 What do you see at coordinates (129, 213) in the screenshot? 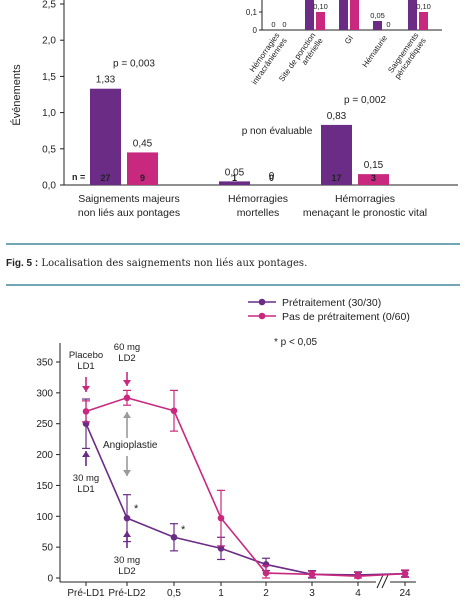
I see `bar-category-label: non liés aux pontages` at bounding box center [129, 213].